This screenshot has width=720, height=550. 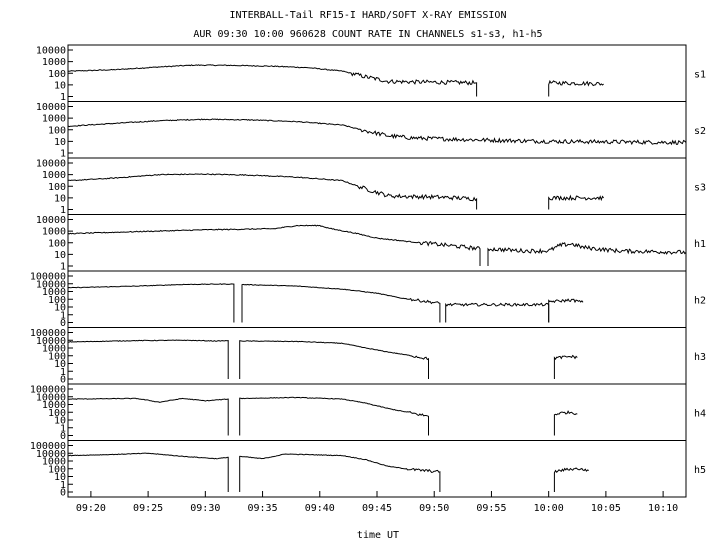 What do you see at coordinates (700, 300) in the screenshot?
I see `channel-label-h2: h2` at bounding box center [700, 300].